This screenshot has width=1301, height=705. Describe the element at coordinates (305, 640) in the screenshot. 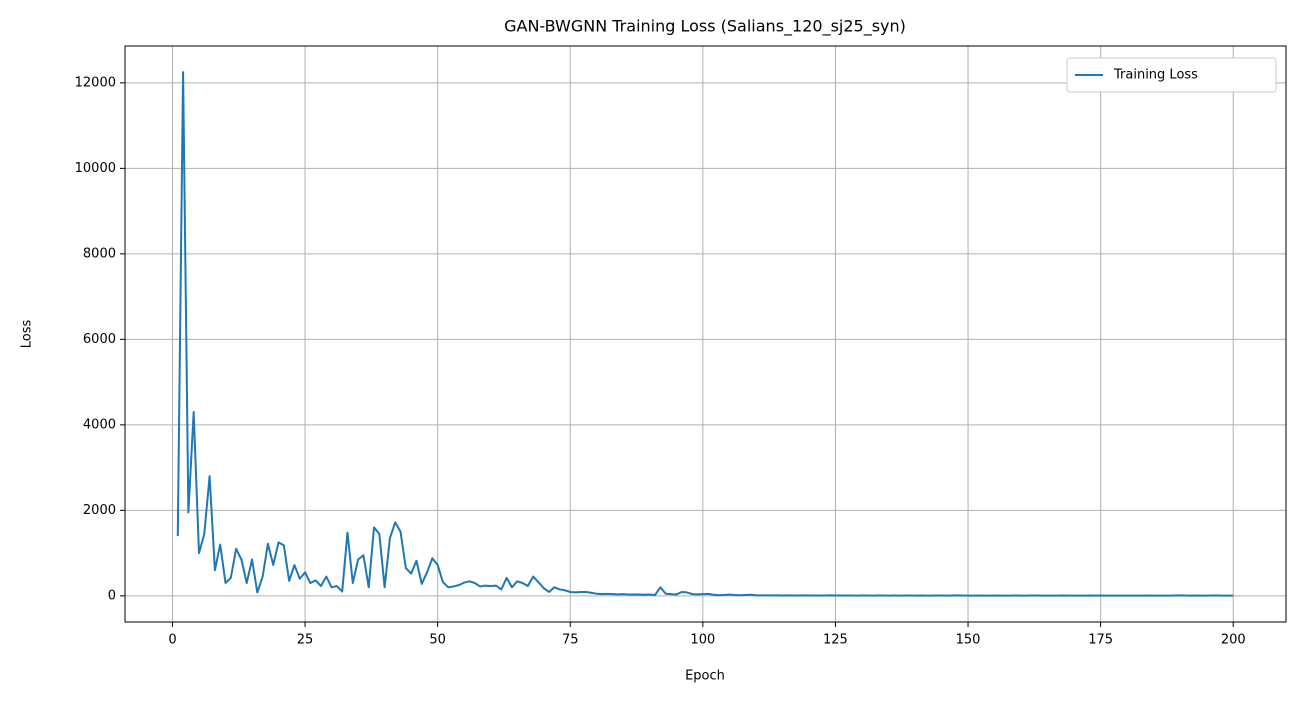

I see `x-tick-label: 25` at that location.